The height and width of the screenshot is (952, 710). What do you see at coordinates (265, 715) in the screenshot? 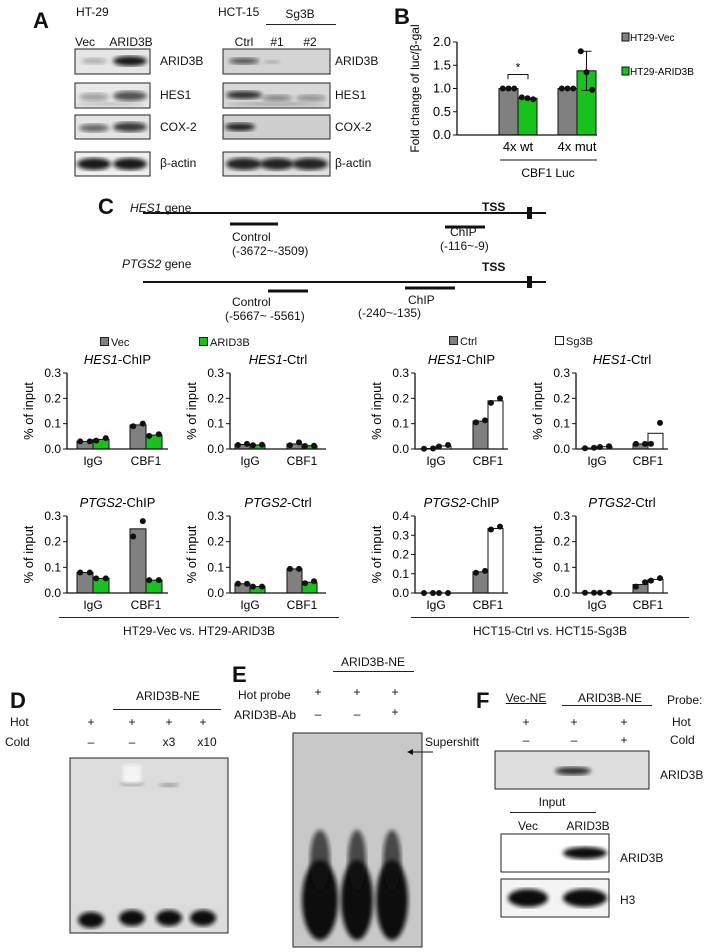
I see `row-label-ab: ARID3B-Ab` at bounding box center [265, 715].